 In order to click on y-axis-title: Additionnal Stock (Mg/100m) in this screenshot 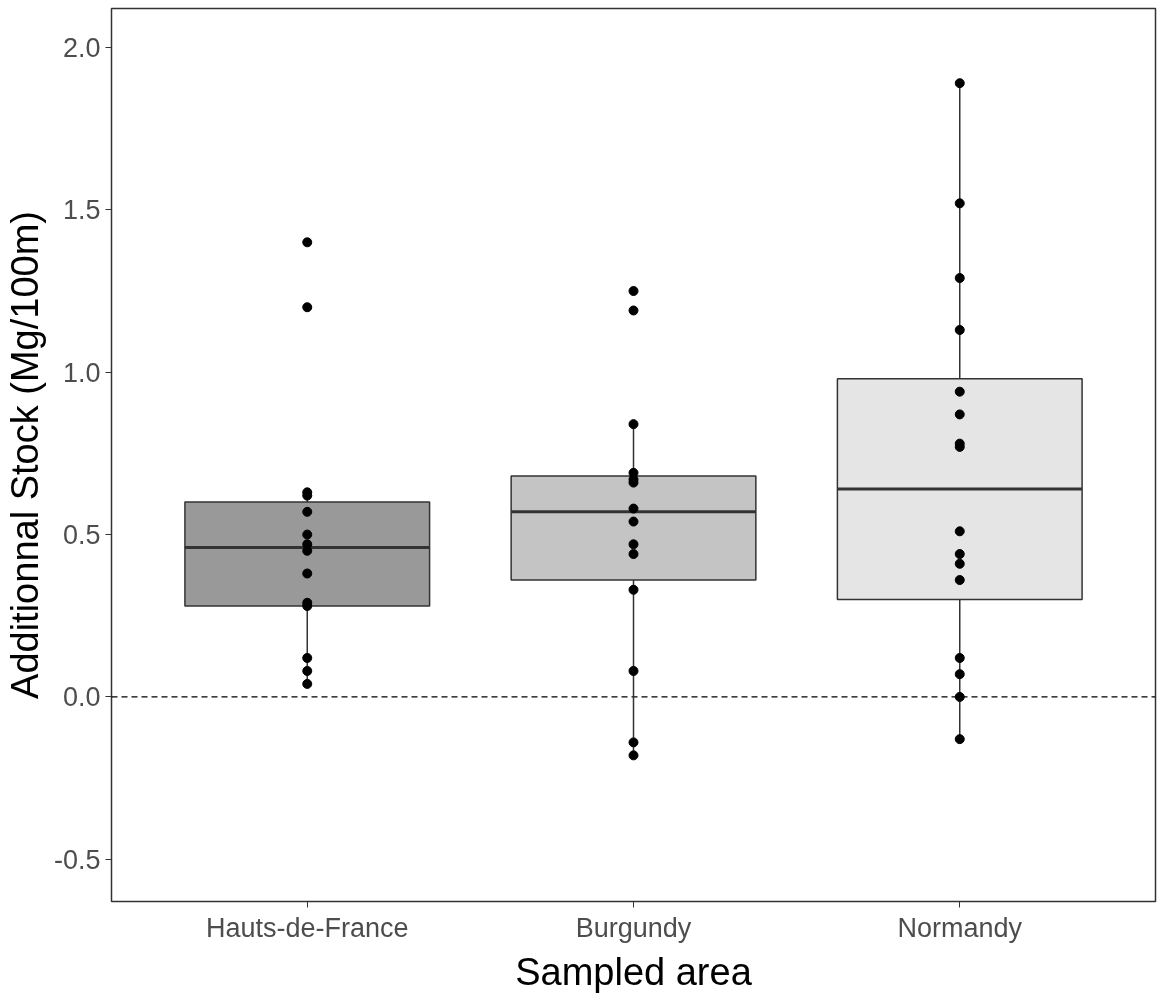, I will do `click(24, 455)`.